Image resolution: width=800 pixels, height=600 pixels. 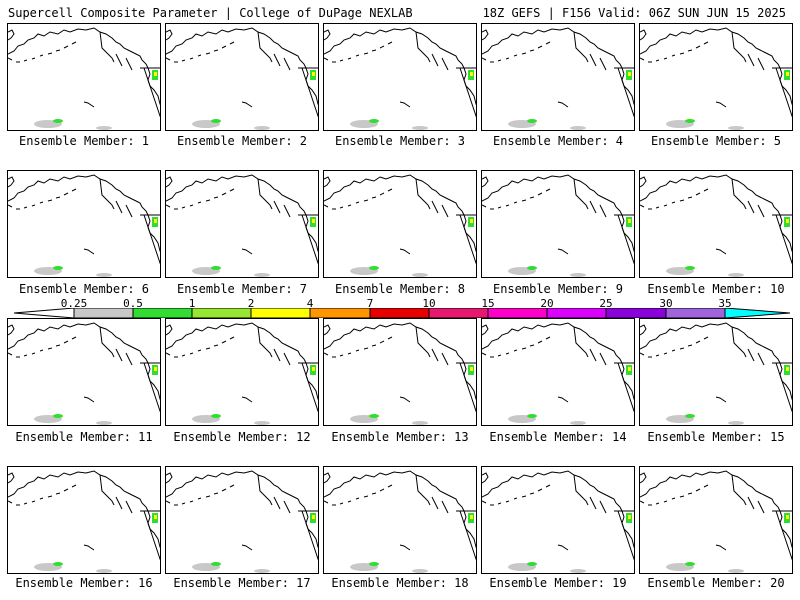 I want to click on colorbar-tick-label: 2, so click(x=251, y=303).